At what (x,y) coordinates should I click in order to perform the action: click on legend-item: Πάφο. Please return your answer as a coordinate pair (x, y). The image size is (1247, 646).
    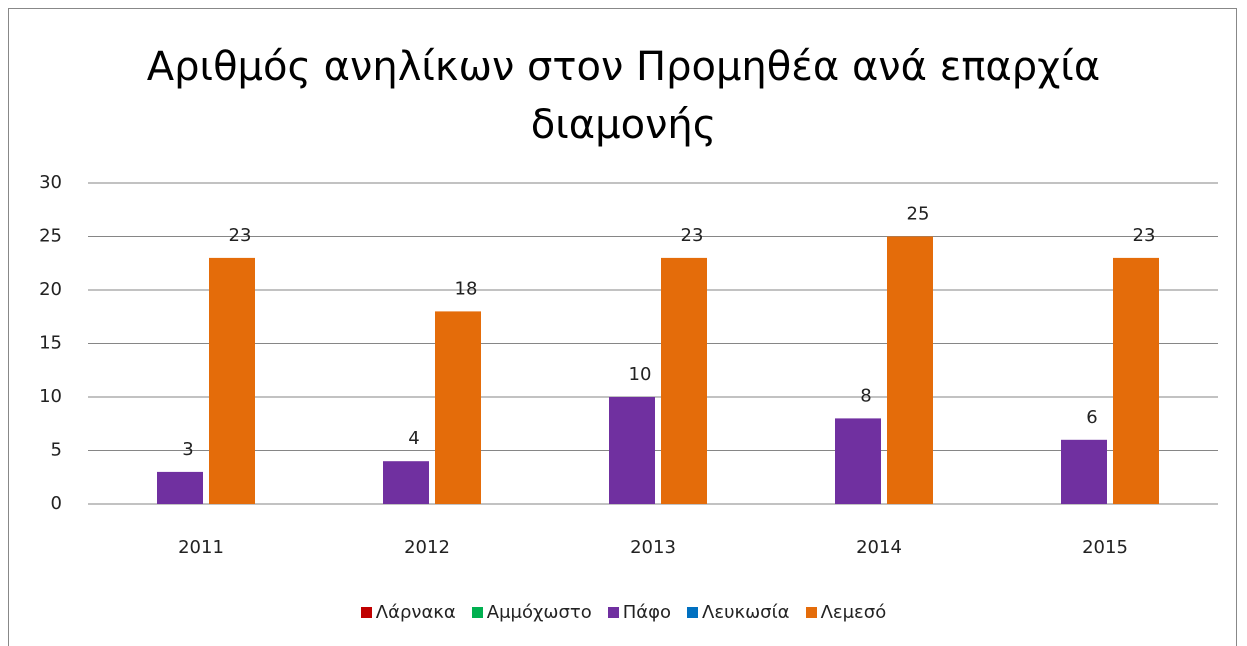
    Looking at the image, I should click on (639, 612).